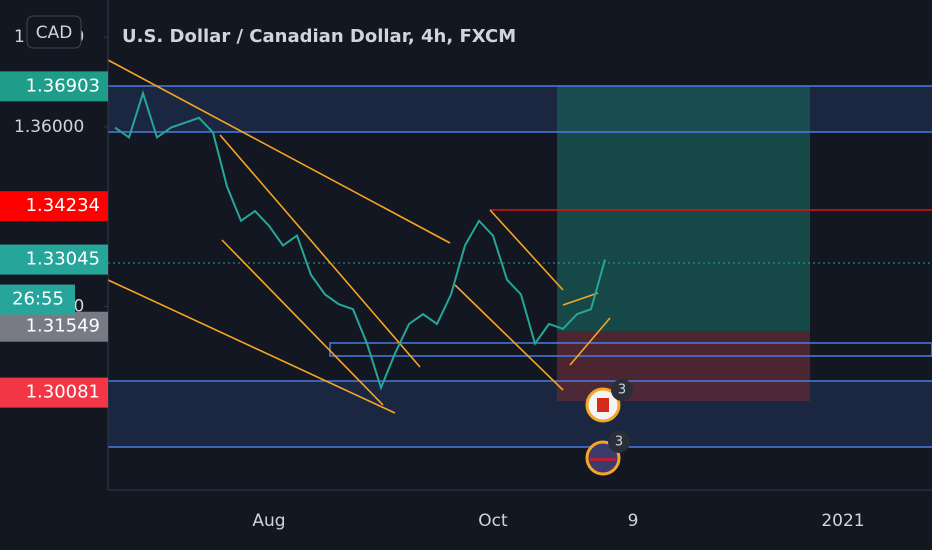  What do you see at coordinates (319, 36) in the screenshot?
I see `chart-title: U.S. Dollar / Canadian Dollar, 4h, FXCM` at bounding box center [319, 36].